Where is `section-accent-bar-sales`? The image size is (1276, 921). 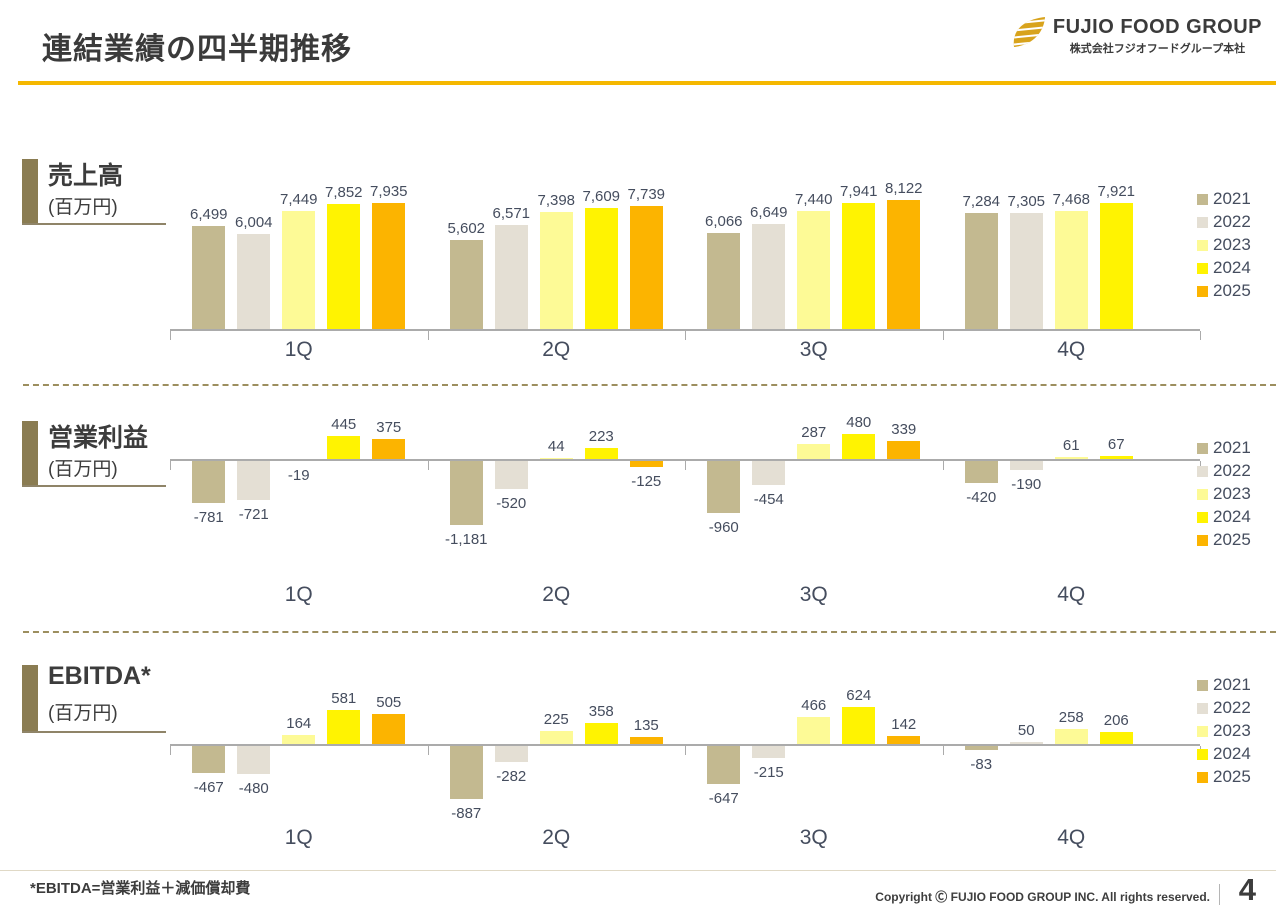 section-accent-bar-sales is located at coordinates (30, 191).